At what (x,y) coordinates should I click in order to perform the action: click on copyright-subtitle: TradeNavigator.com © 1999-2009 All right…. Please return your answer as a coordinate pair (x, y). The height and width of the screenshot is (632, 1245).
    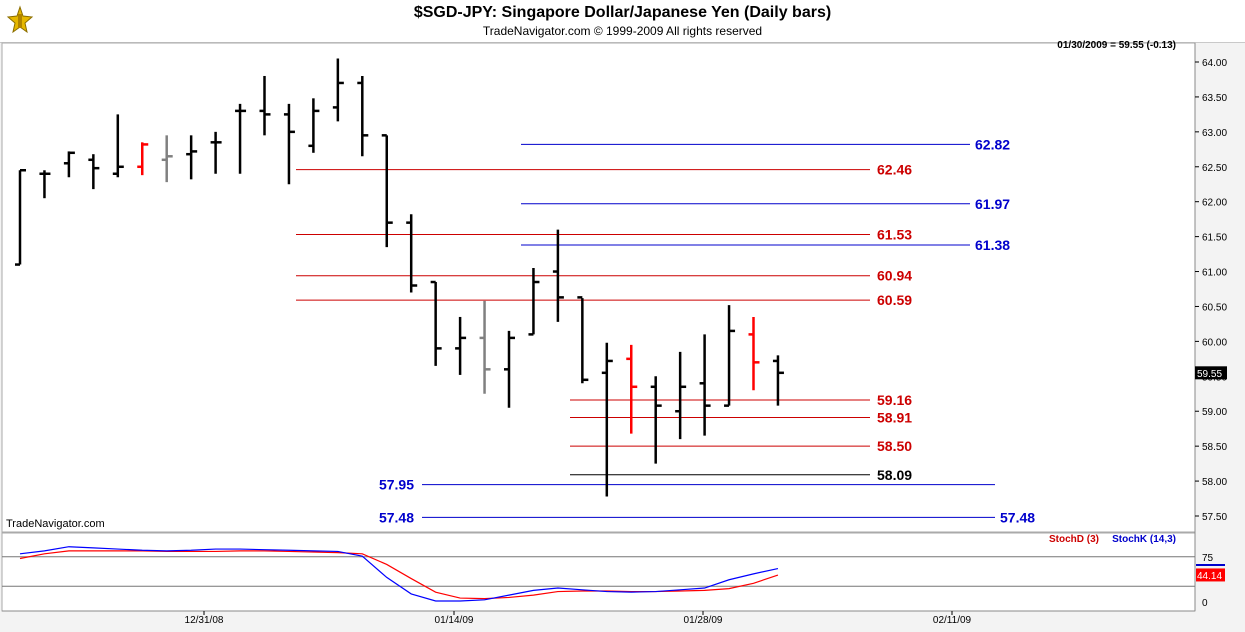
    Looking at the image, I should click on (622, 31).